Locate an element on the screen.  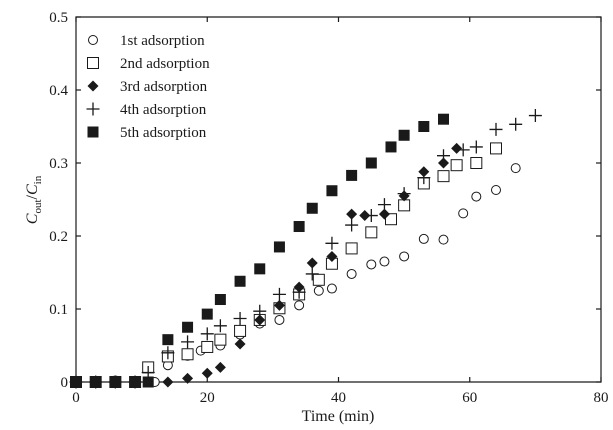
x-tick-label: 40 is located at coordinates (338, 398).